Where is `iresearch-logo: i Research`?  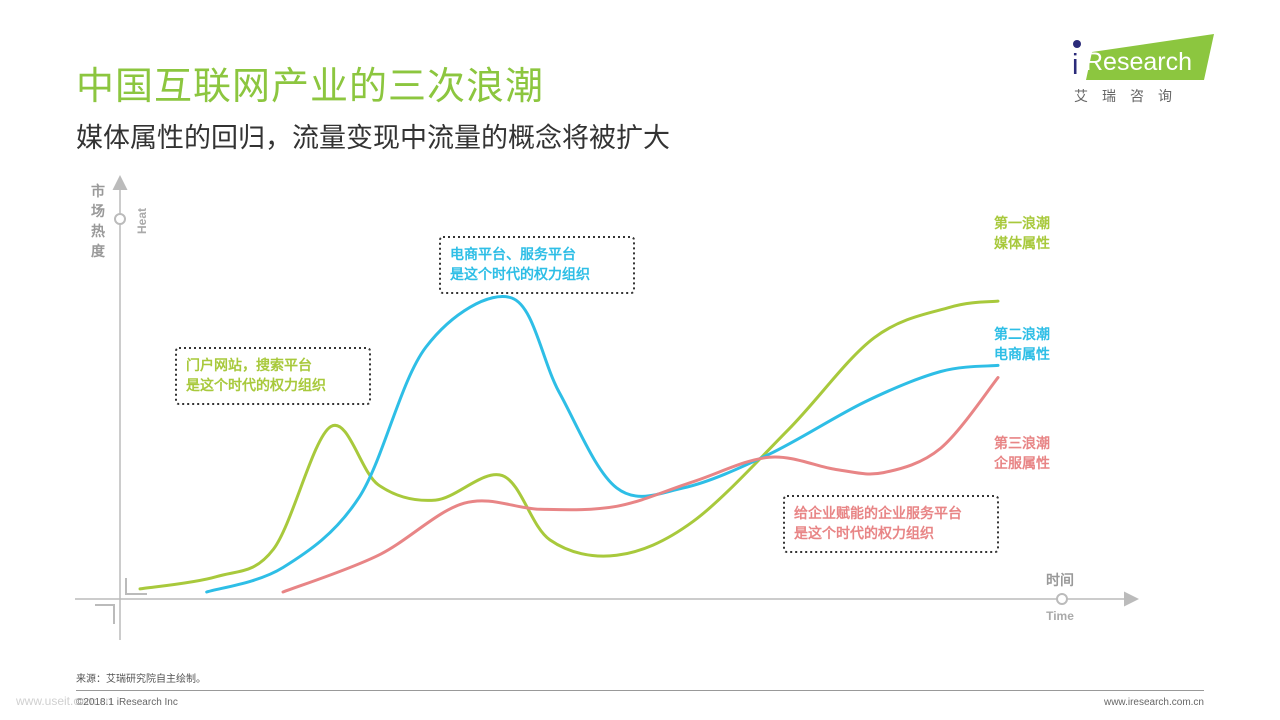
iresearch-logo: i Research is located at coordinates (1143, 57).